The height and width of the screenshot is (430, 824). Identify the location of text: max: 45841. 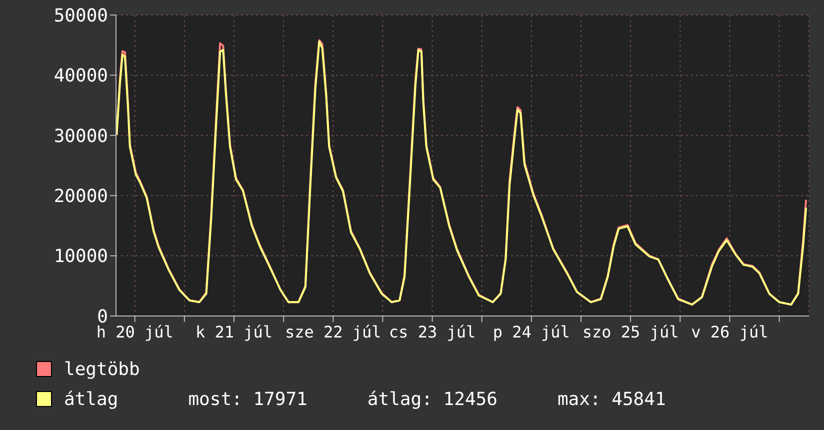
(611, 399).